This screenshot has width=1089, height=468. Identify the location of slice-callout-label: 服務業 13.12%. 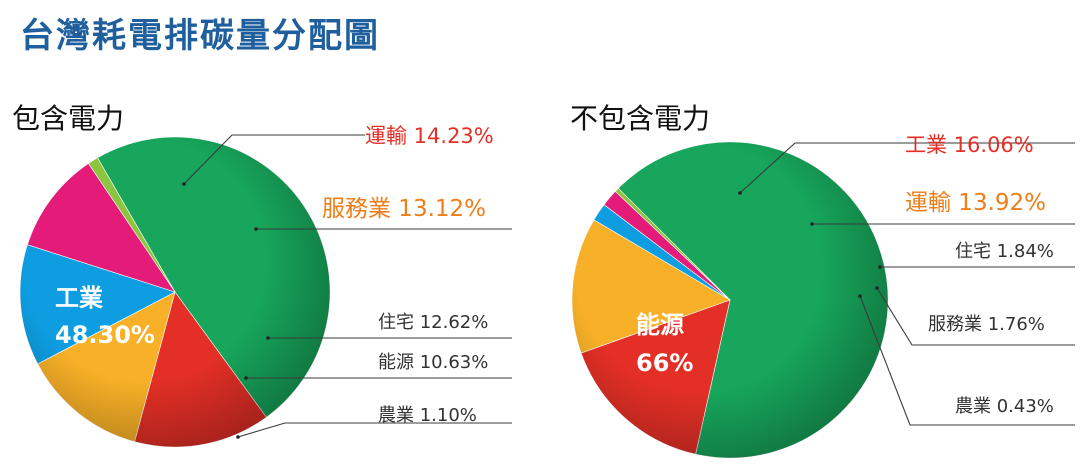
(404, 209).